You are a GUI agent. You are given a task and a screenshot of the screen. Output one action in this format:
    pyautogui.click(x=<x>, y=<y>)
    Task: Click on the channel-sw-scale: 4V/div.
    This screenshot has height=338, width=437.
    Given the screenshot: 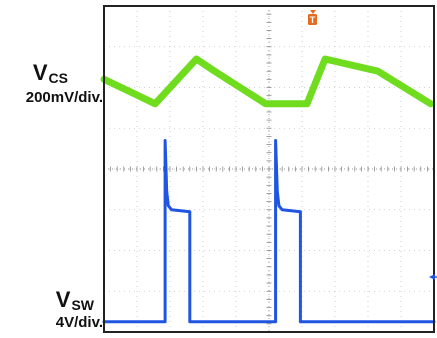 What is the action you would take?
    pyautogui.click(x=79, y=322)
    